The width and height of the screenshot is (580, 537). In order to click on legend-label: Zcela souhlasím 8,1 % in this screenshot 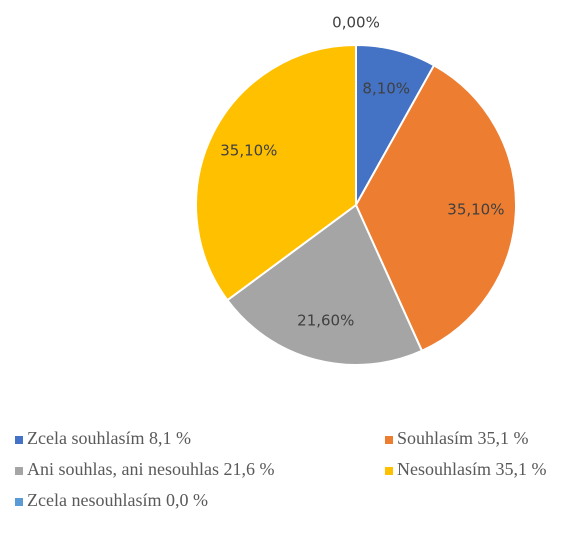, I will do `click(109, 438)`.